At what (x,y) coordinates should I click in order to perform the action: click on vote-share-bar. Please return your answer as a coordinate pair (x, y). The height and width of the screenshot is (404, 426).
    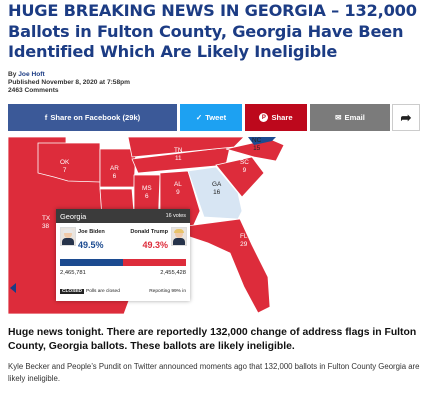
    Looking at the image, I should click on (123, 262).